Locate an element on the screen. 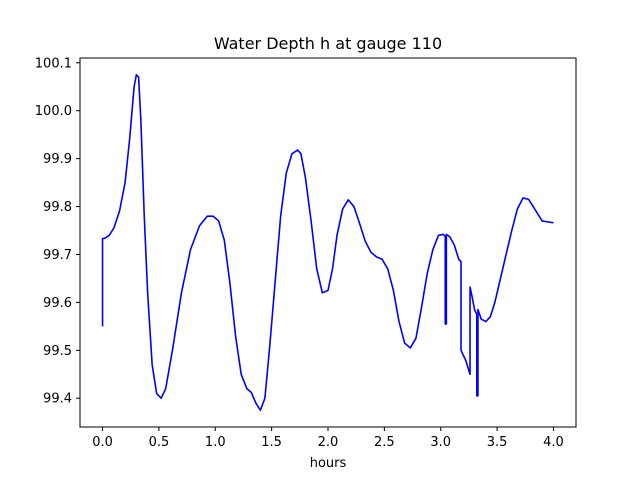  chart-title: Water Depth h at gauge 110 is located at coordinates (328, 43).